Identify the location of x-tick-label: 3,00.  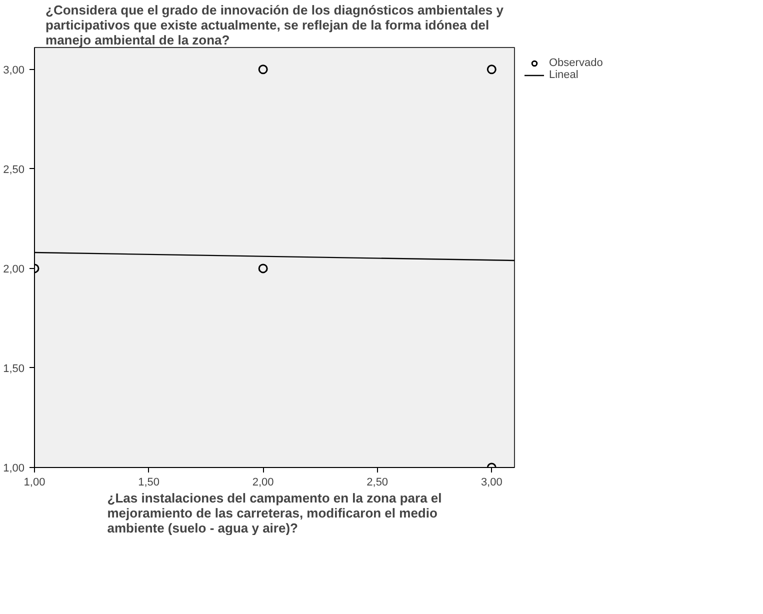
(491, 482).